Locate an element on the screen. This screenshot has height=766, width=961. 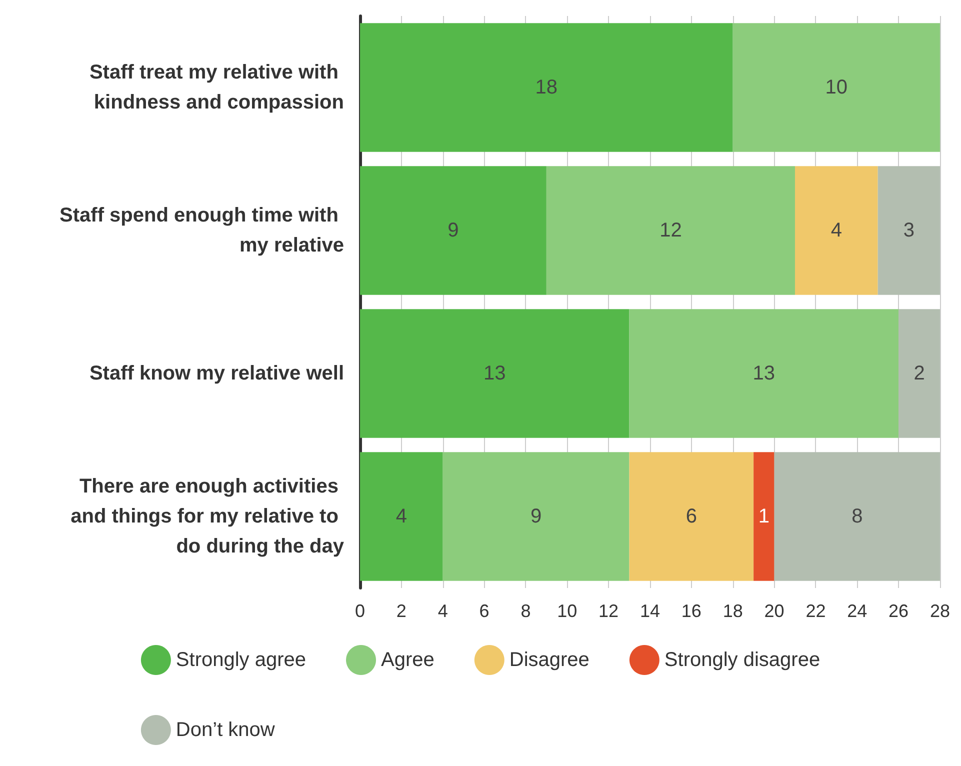
data-label: 12 is located at coordinates (671, 231).